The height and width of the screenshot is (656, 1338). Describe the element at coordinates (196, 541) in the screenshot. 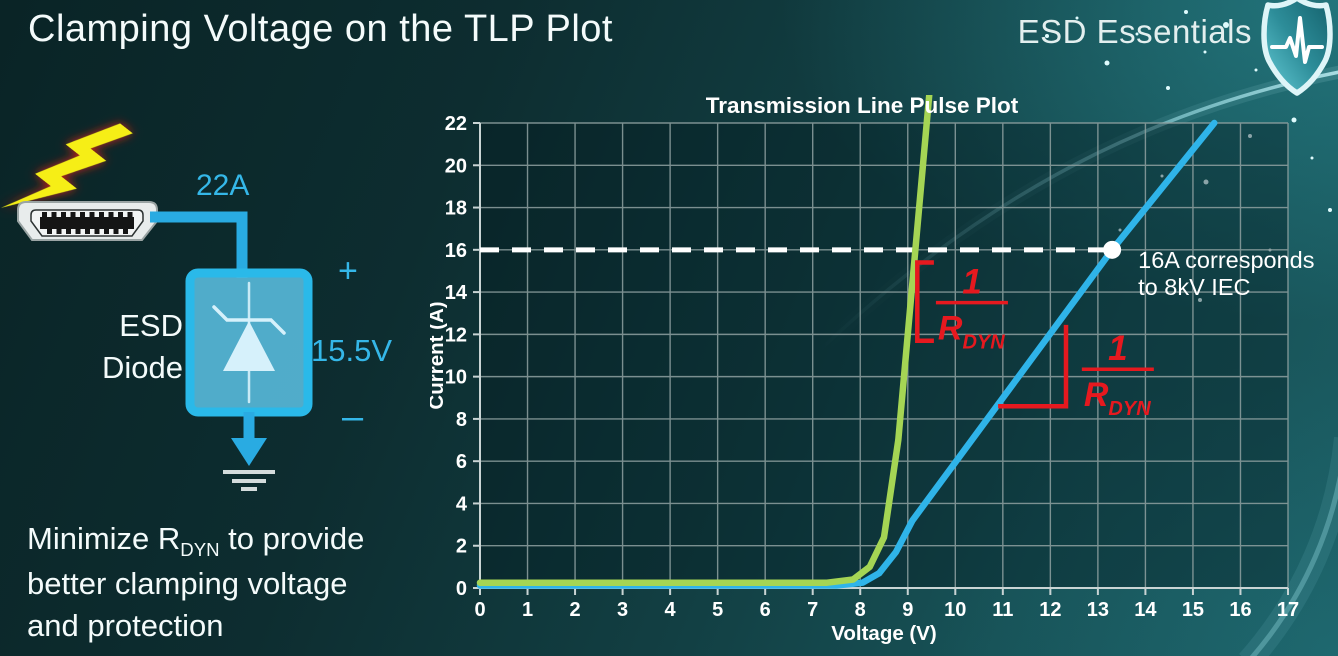

I see `takeaway-line1: Minimize RDYN to provide` at that location.